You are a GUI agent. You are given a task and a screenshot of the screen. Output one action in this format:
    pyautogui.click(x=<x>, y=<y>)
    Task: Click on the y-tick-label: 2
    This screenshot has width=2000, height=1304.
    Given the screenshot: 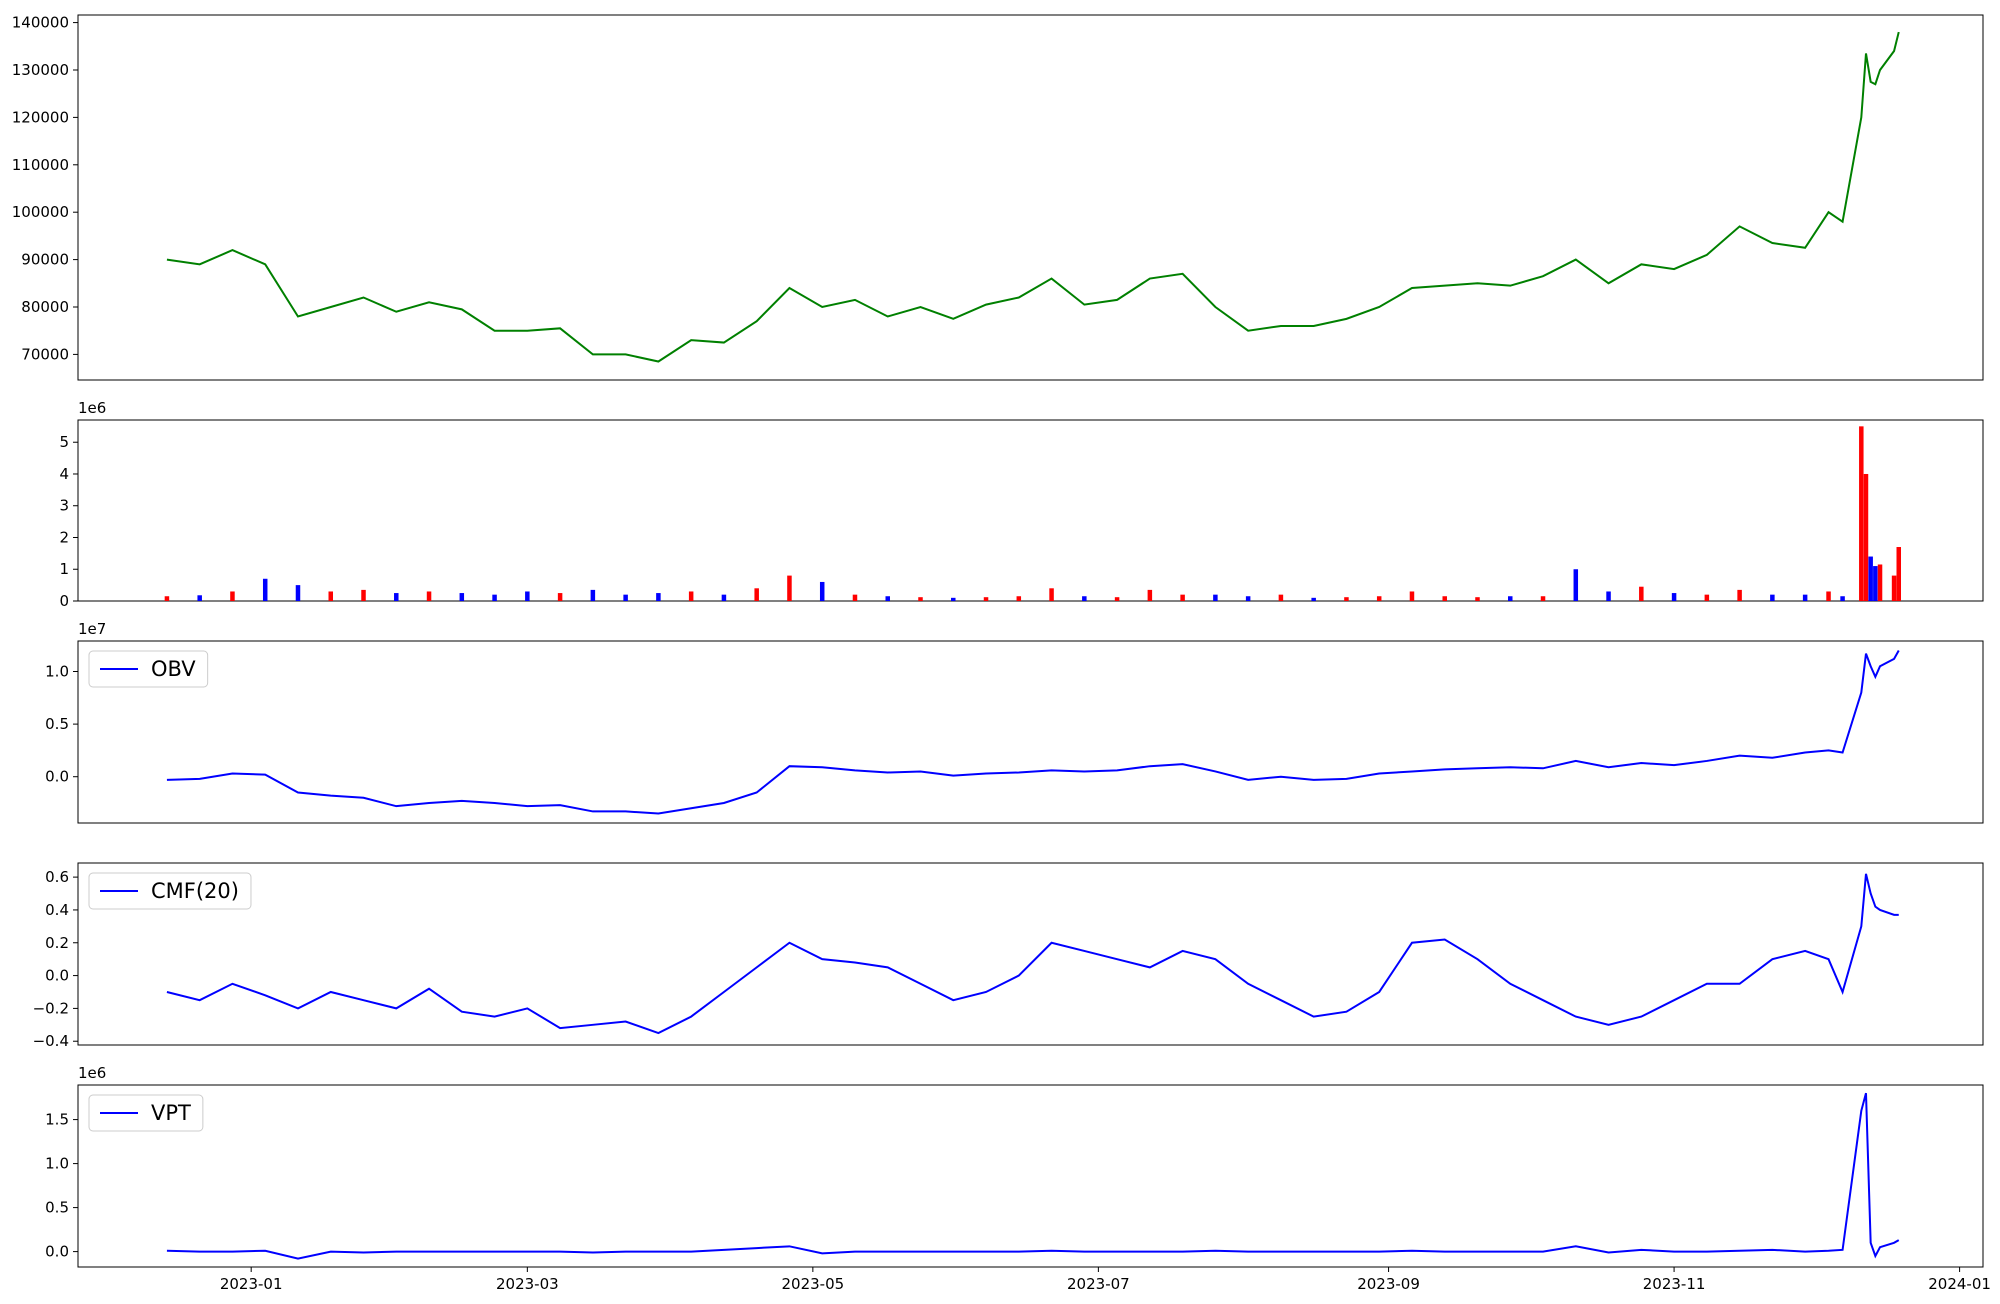 What is the action you would take?
    pyautogui.click(x=64, y=537)
    